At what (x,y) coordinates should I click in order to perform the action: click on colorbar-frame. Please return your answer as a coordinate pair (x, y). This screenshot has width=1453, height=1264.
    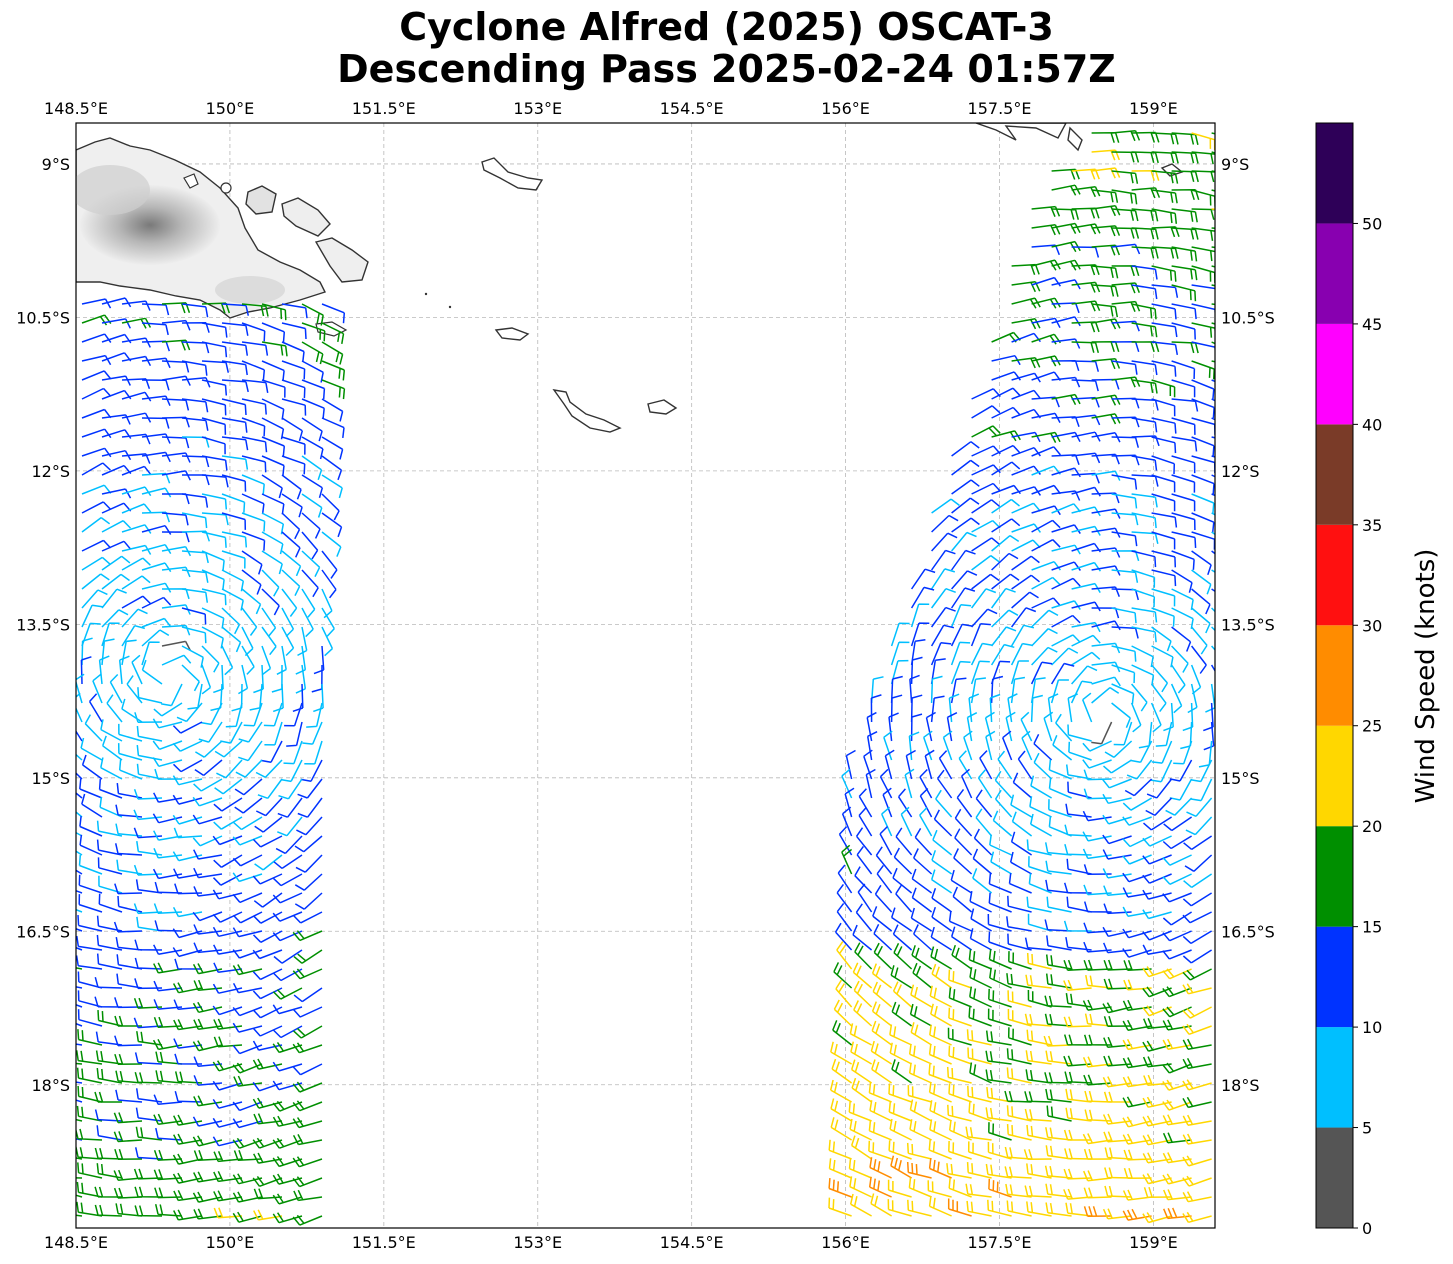
    Looking at the image, I should click on (1334, 675).